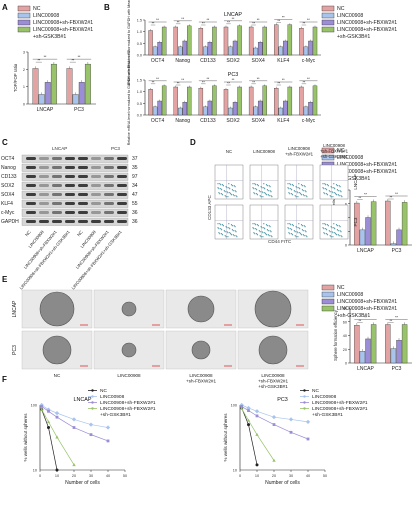 The width and height of the screenshot is (419, 505). Describe the element at coordinates (24, 105) in the screenshot. I see `y-tick-label: 0` at that location.